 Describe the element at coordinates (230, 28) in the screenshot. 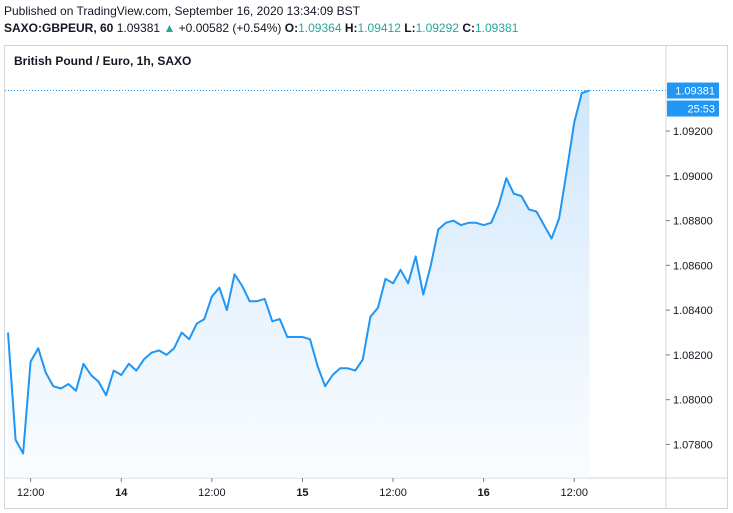

I see `price-change: +0.00582 (+0.54%)` at that location.